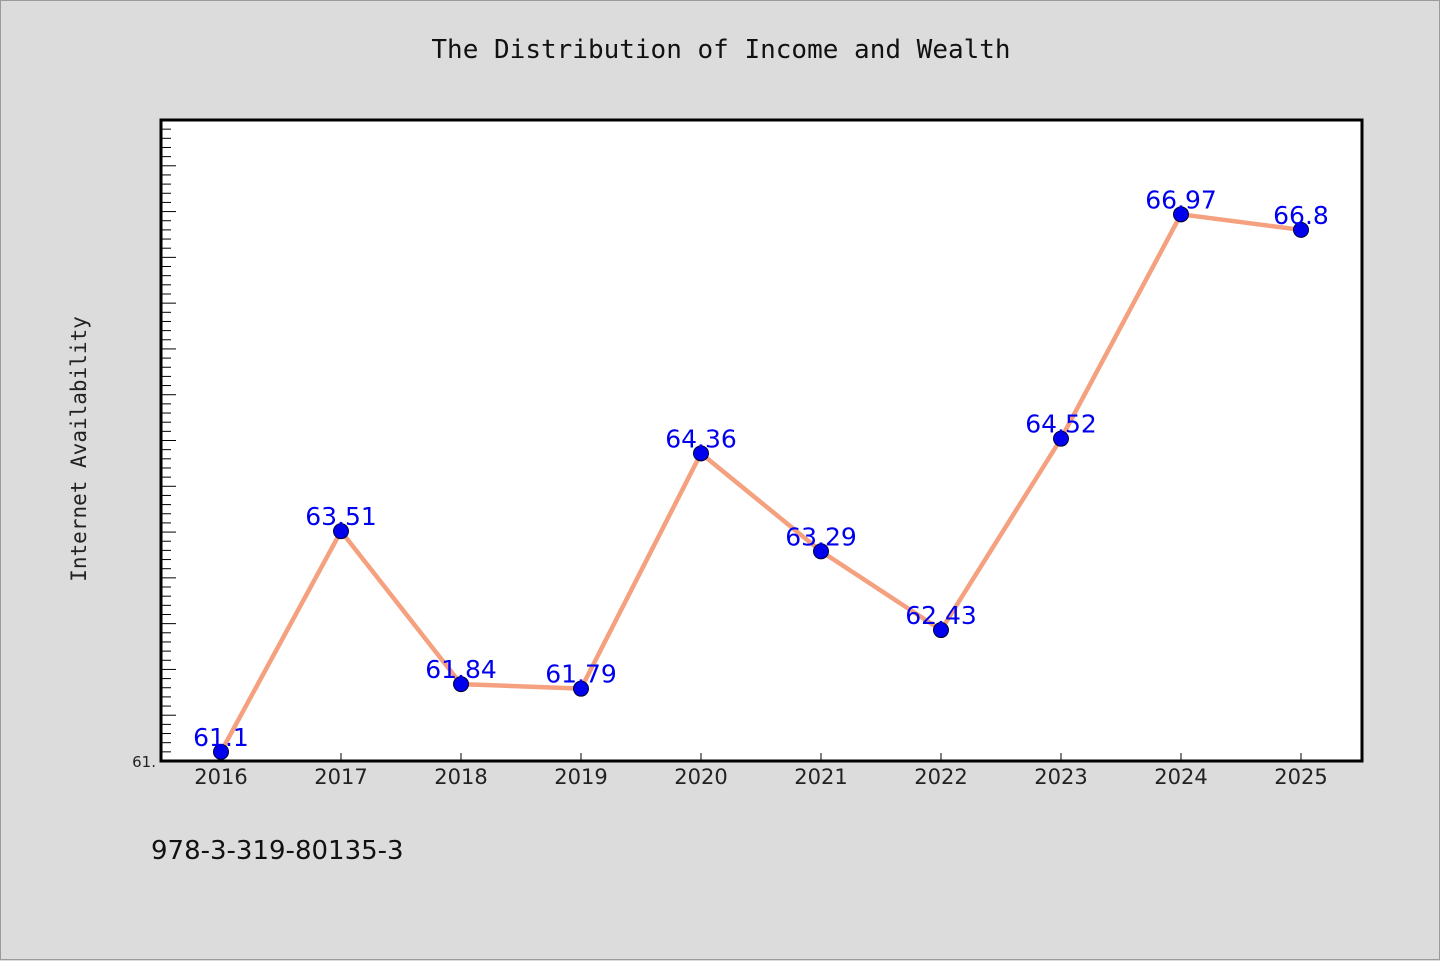 The image size is (1440, 961). What do you see at coordinates (700, 777) in the screenshot?
I see `x-tick-label: 2020` at bounding box center [700, 777].